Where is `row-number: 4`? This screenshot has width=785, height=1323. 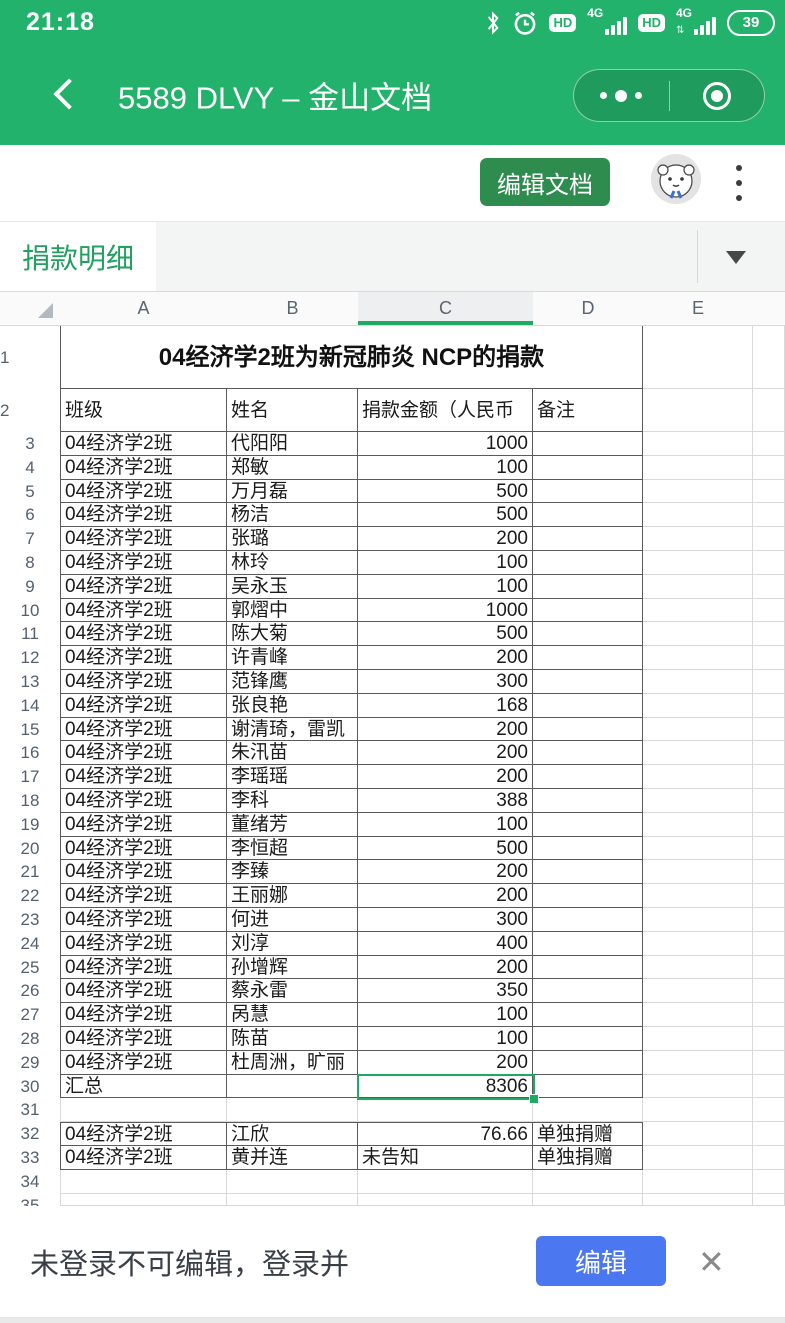
row-number: 4 is located at coordinates (30, 467).